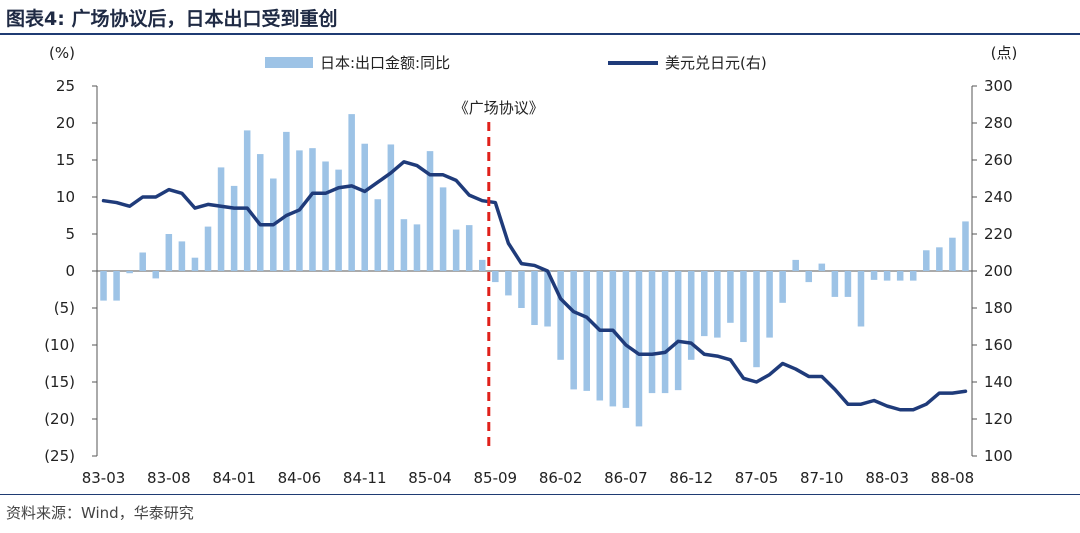  Describe the element at coordinates (289, 62) in the screenshot. I see `legend-bar-swatch` at that location.